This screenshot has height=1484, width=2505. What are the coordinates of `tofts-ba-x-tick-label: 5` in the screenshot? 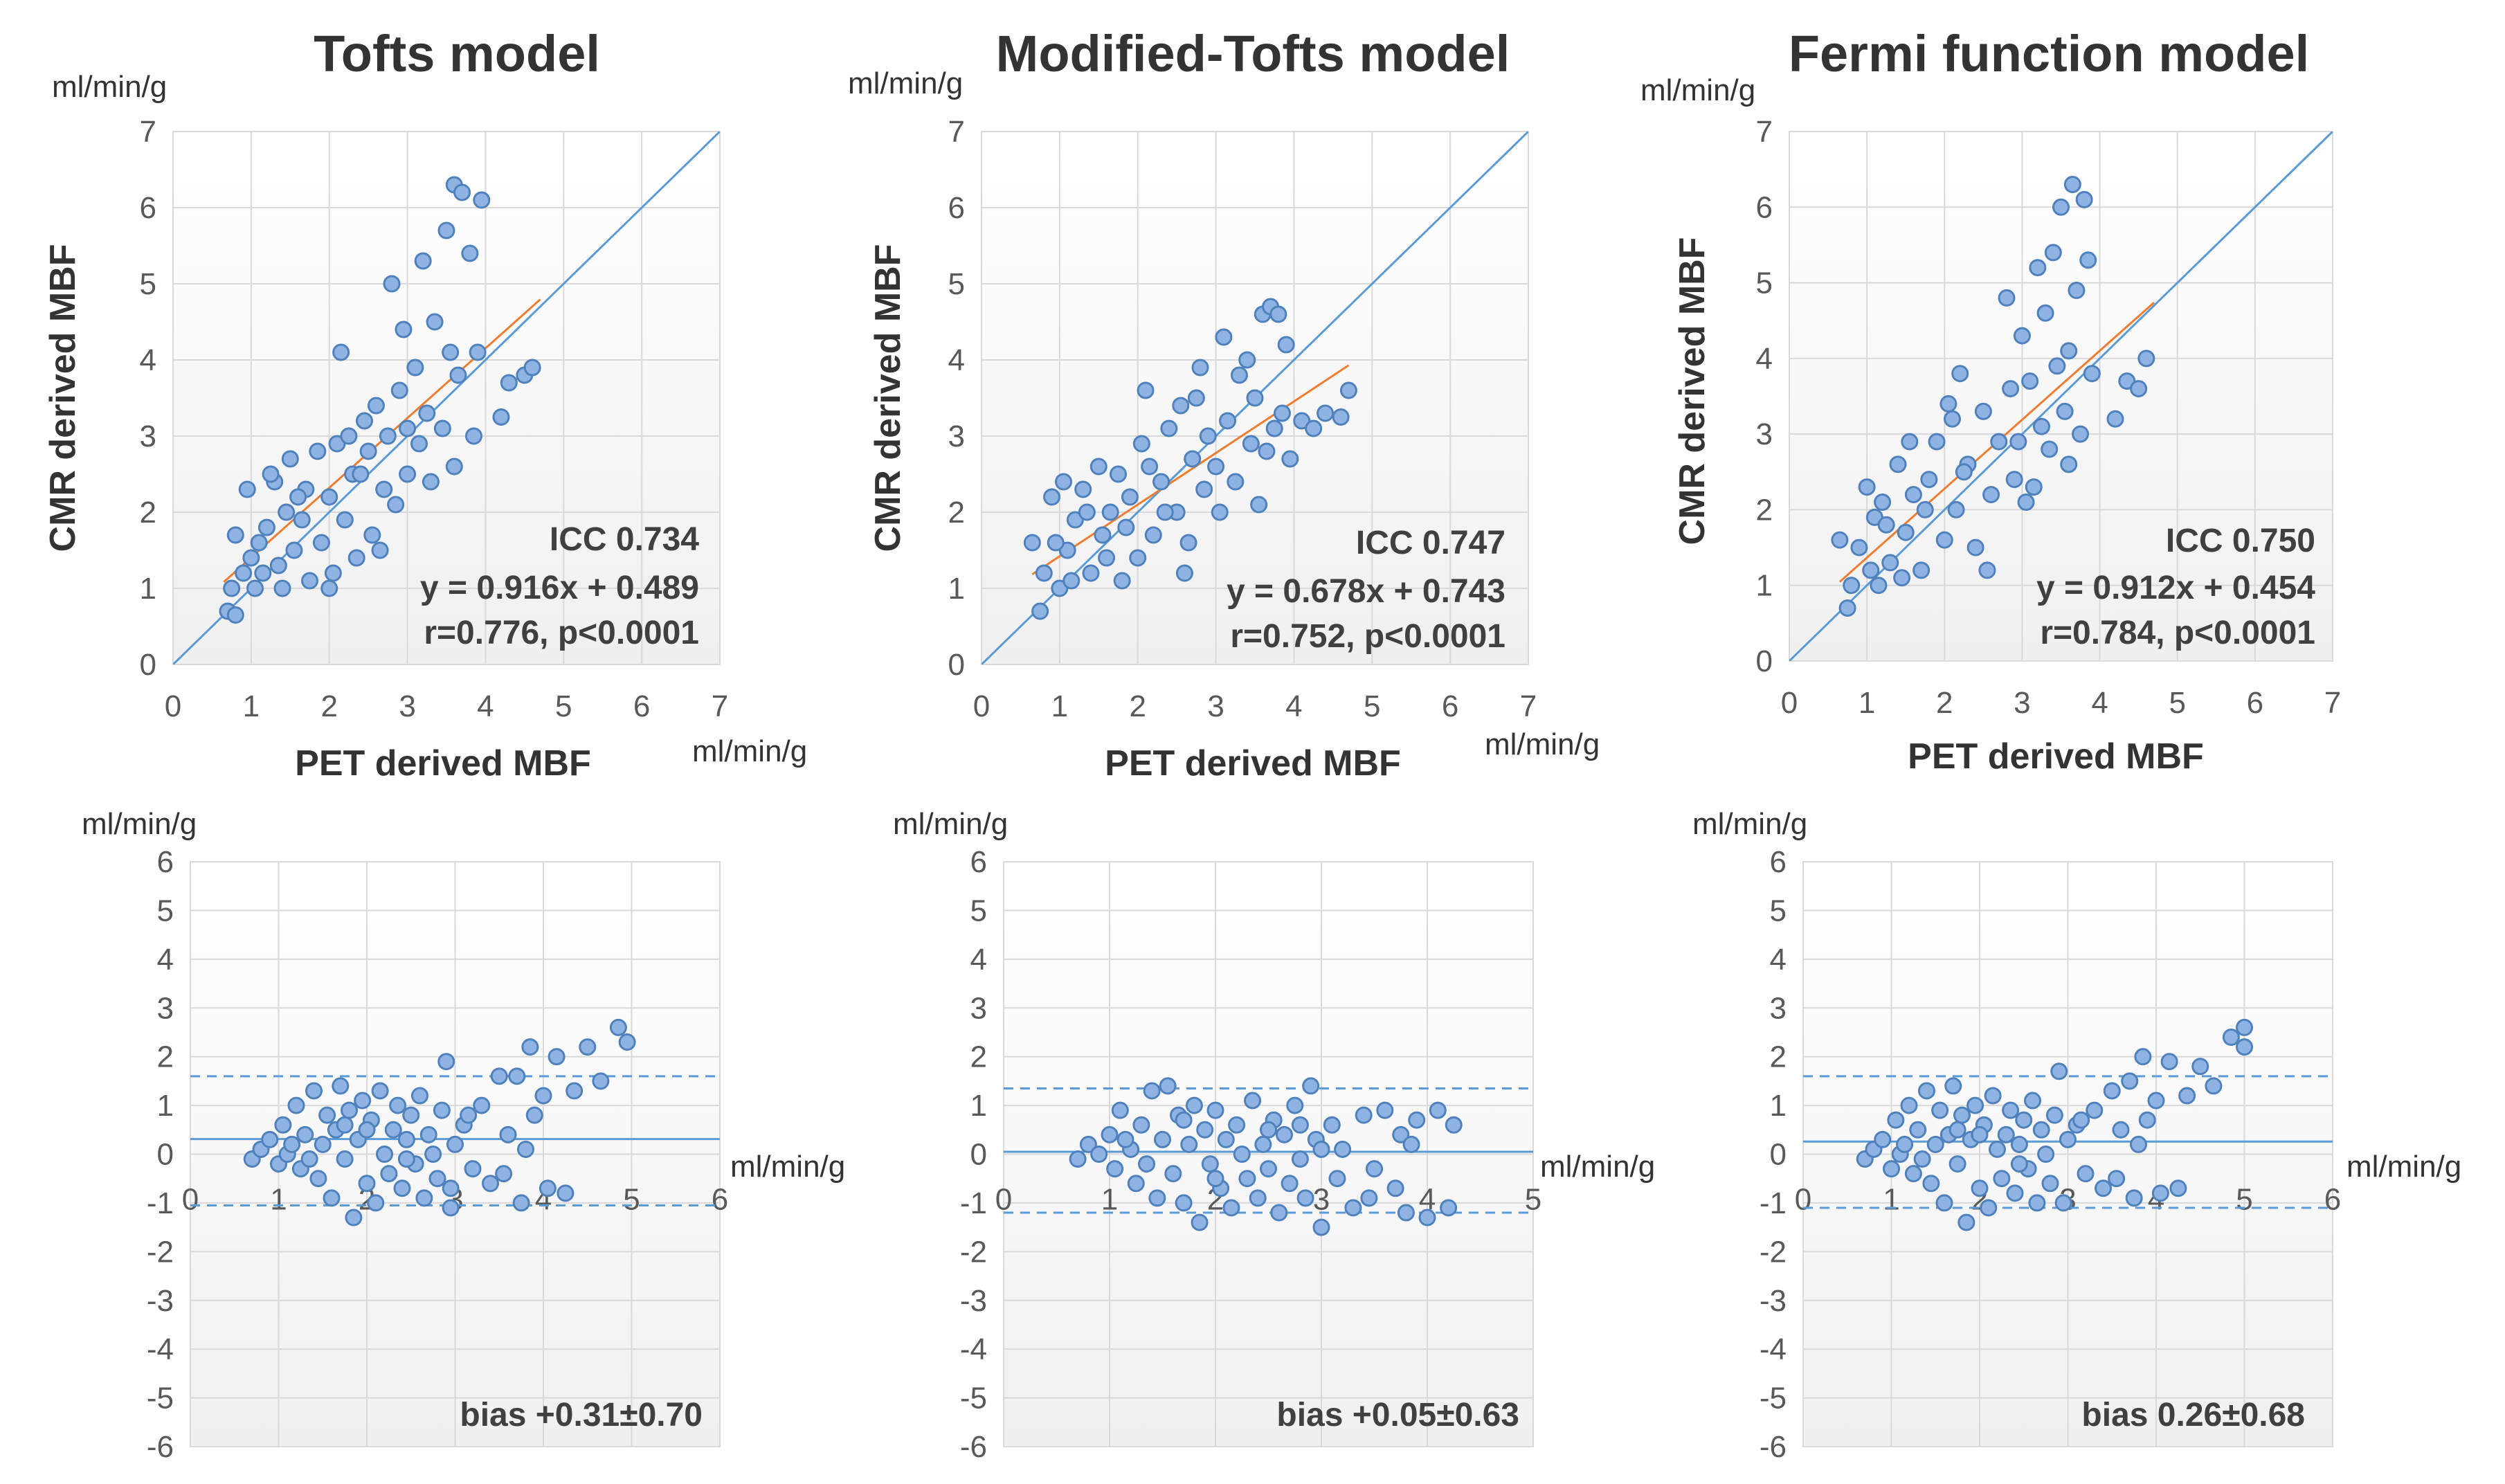 It's located at (631, 1200).